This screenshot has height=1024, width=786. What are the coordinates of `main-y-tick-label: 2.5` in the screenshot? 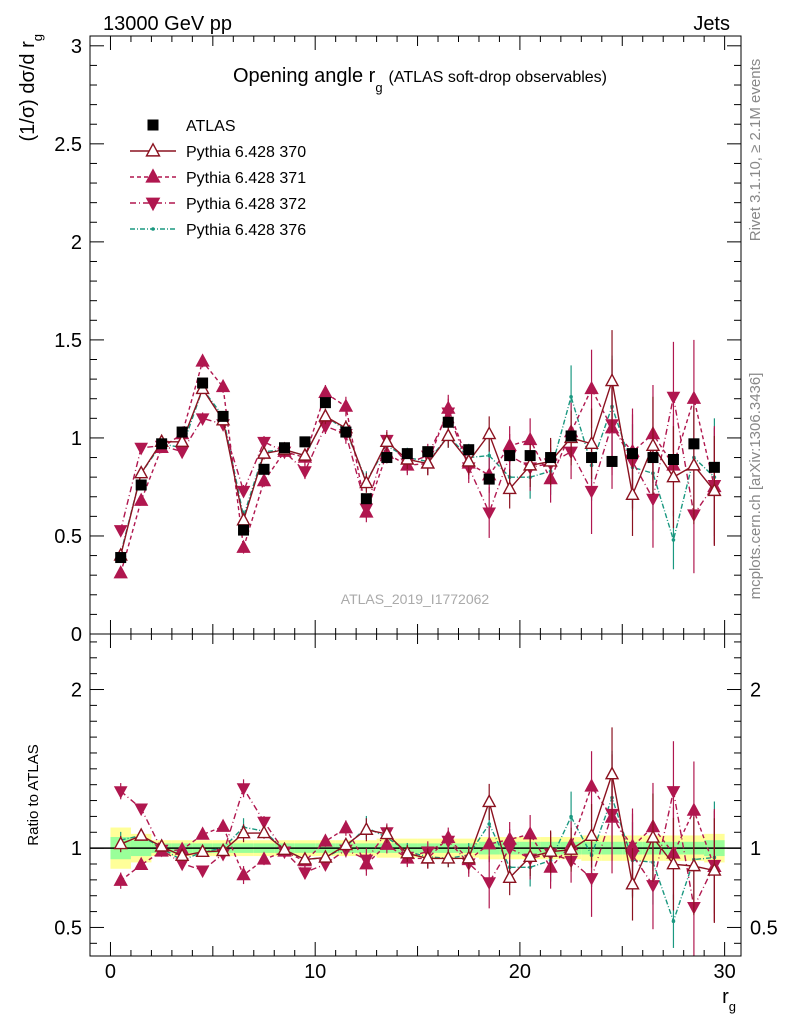 It's located at (68, 145).